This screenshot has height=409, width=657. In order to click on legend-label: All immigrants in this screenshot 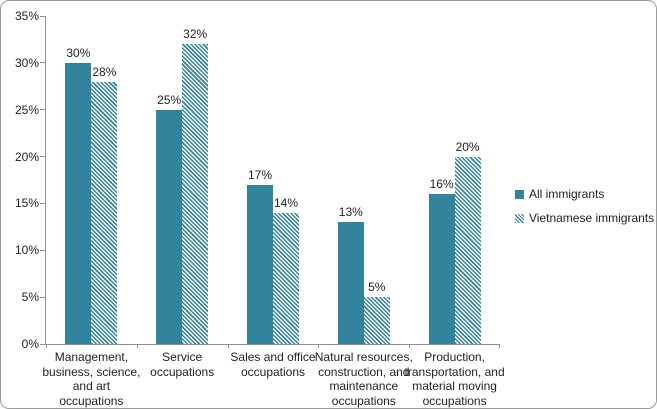, I will do `click(567, 194)`.